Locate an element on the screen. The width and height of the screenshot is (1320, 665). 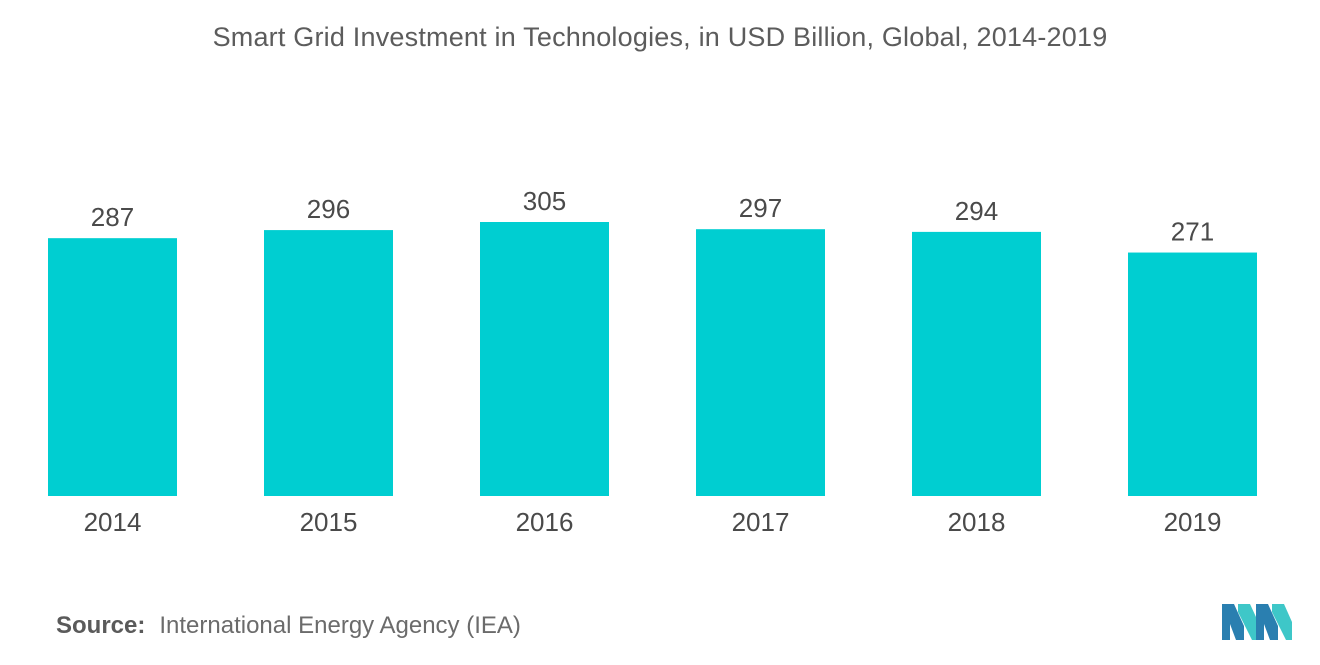
bar-2016 is located at coordinates (544, 359).